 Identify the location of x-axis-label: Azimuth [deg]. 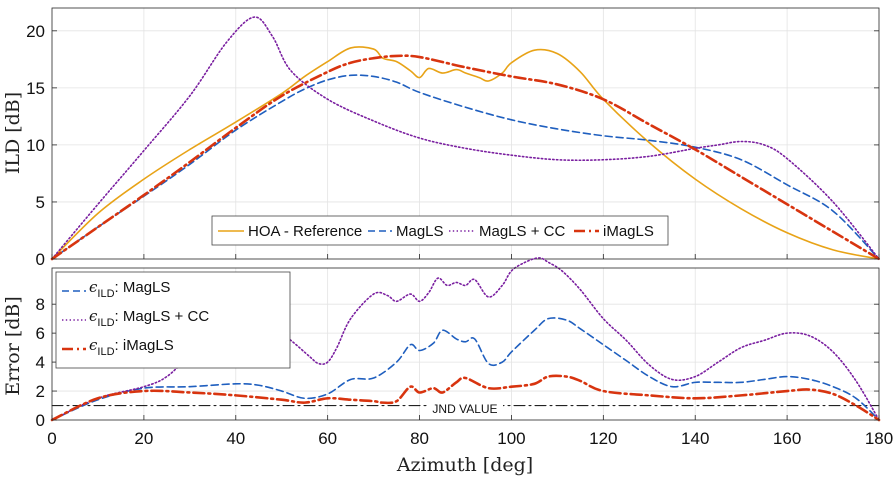
(464, 465).